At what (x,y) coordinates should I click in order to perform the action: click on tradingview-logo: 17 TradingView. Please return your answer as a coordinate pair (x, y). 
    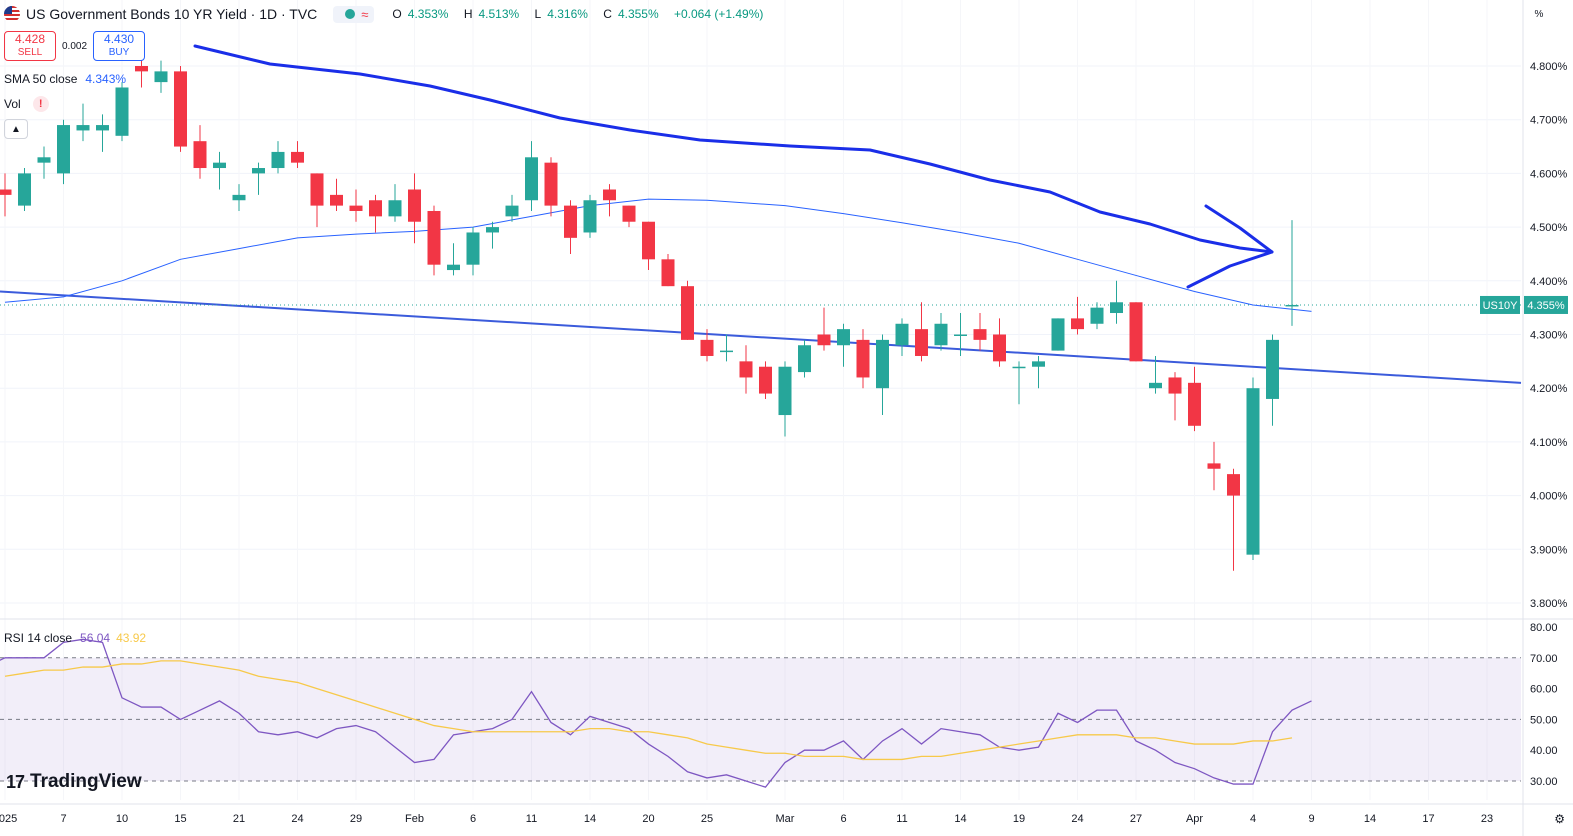
    Looking at the image, I should click on (74, 782).